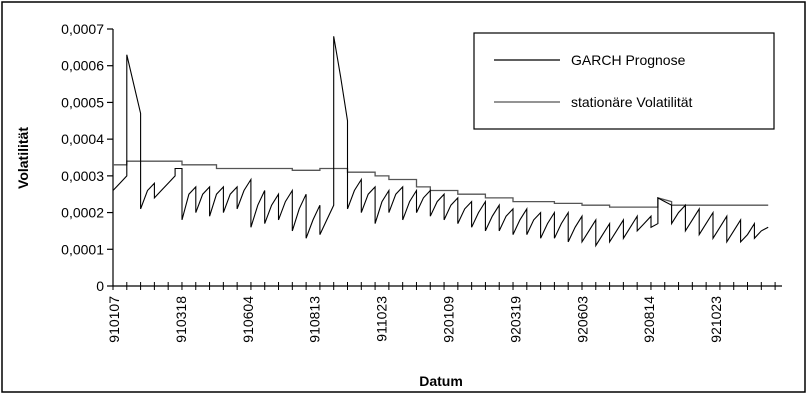 The width and height of the screenshot is (809, 397). I want to click on legend-label-garch: GARCH Prognose, so click(628, 60).